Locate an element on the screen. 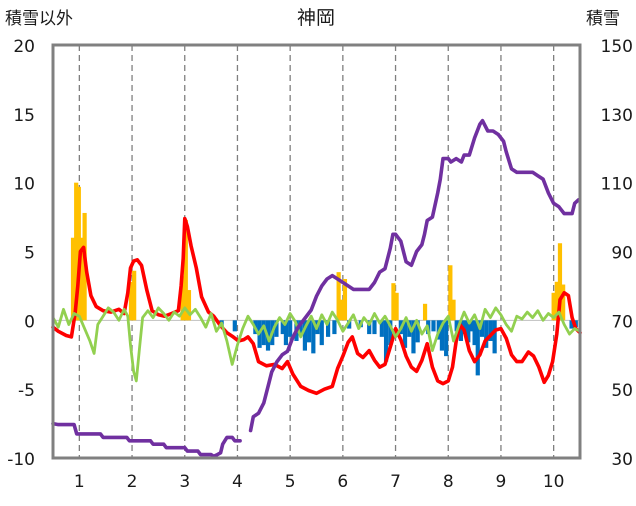 The height and width of the screenshot is (506, 636). y-right-tick-label: 130 is located at coordinates (617, 116).